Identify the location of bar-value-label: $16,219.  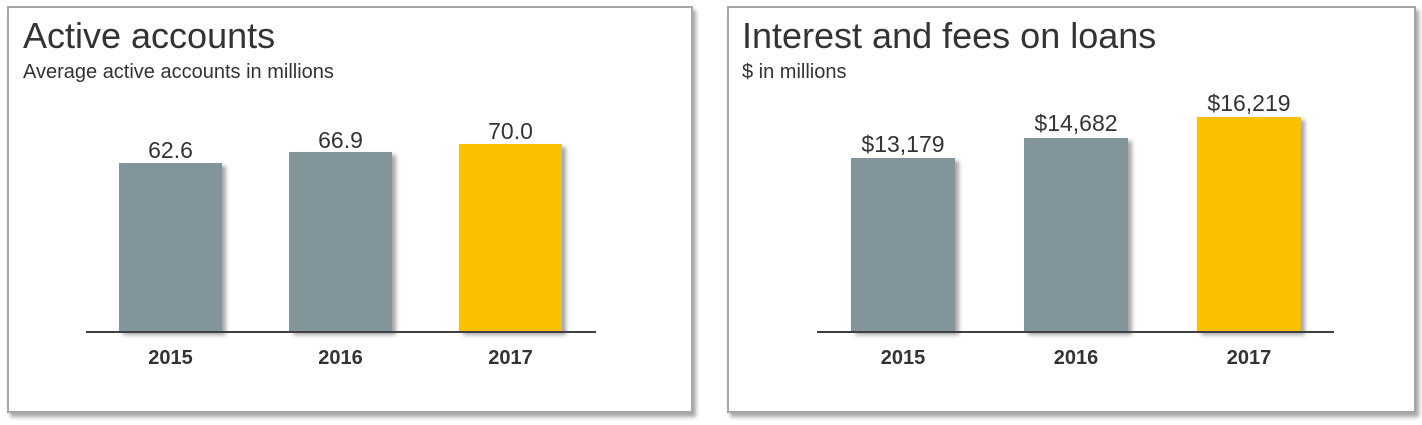
(1249, 103).